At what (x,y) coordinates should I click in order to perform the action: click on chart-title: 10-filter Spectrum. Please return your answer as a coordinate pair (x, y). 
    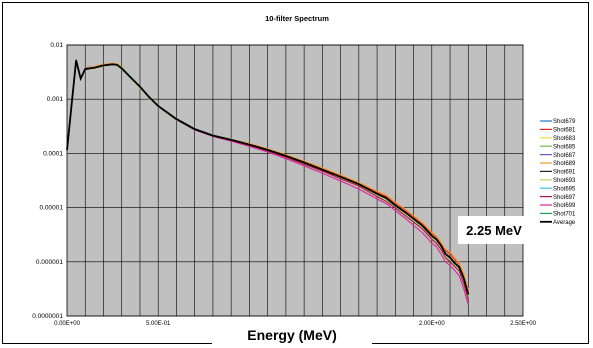
    Looking at the image, I should click on (297, 18).